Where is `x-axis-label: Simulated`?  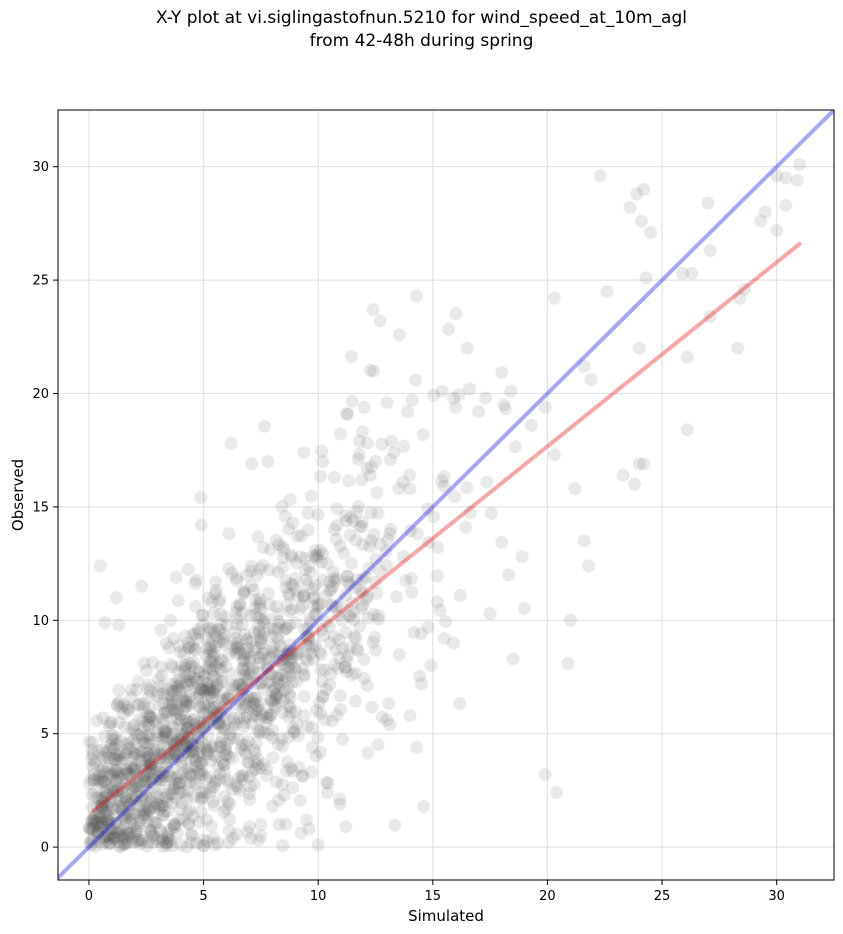 x-axis-label: Simulated is located at coordinates (446, 916).